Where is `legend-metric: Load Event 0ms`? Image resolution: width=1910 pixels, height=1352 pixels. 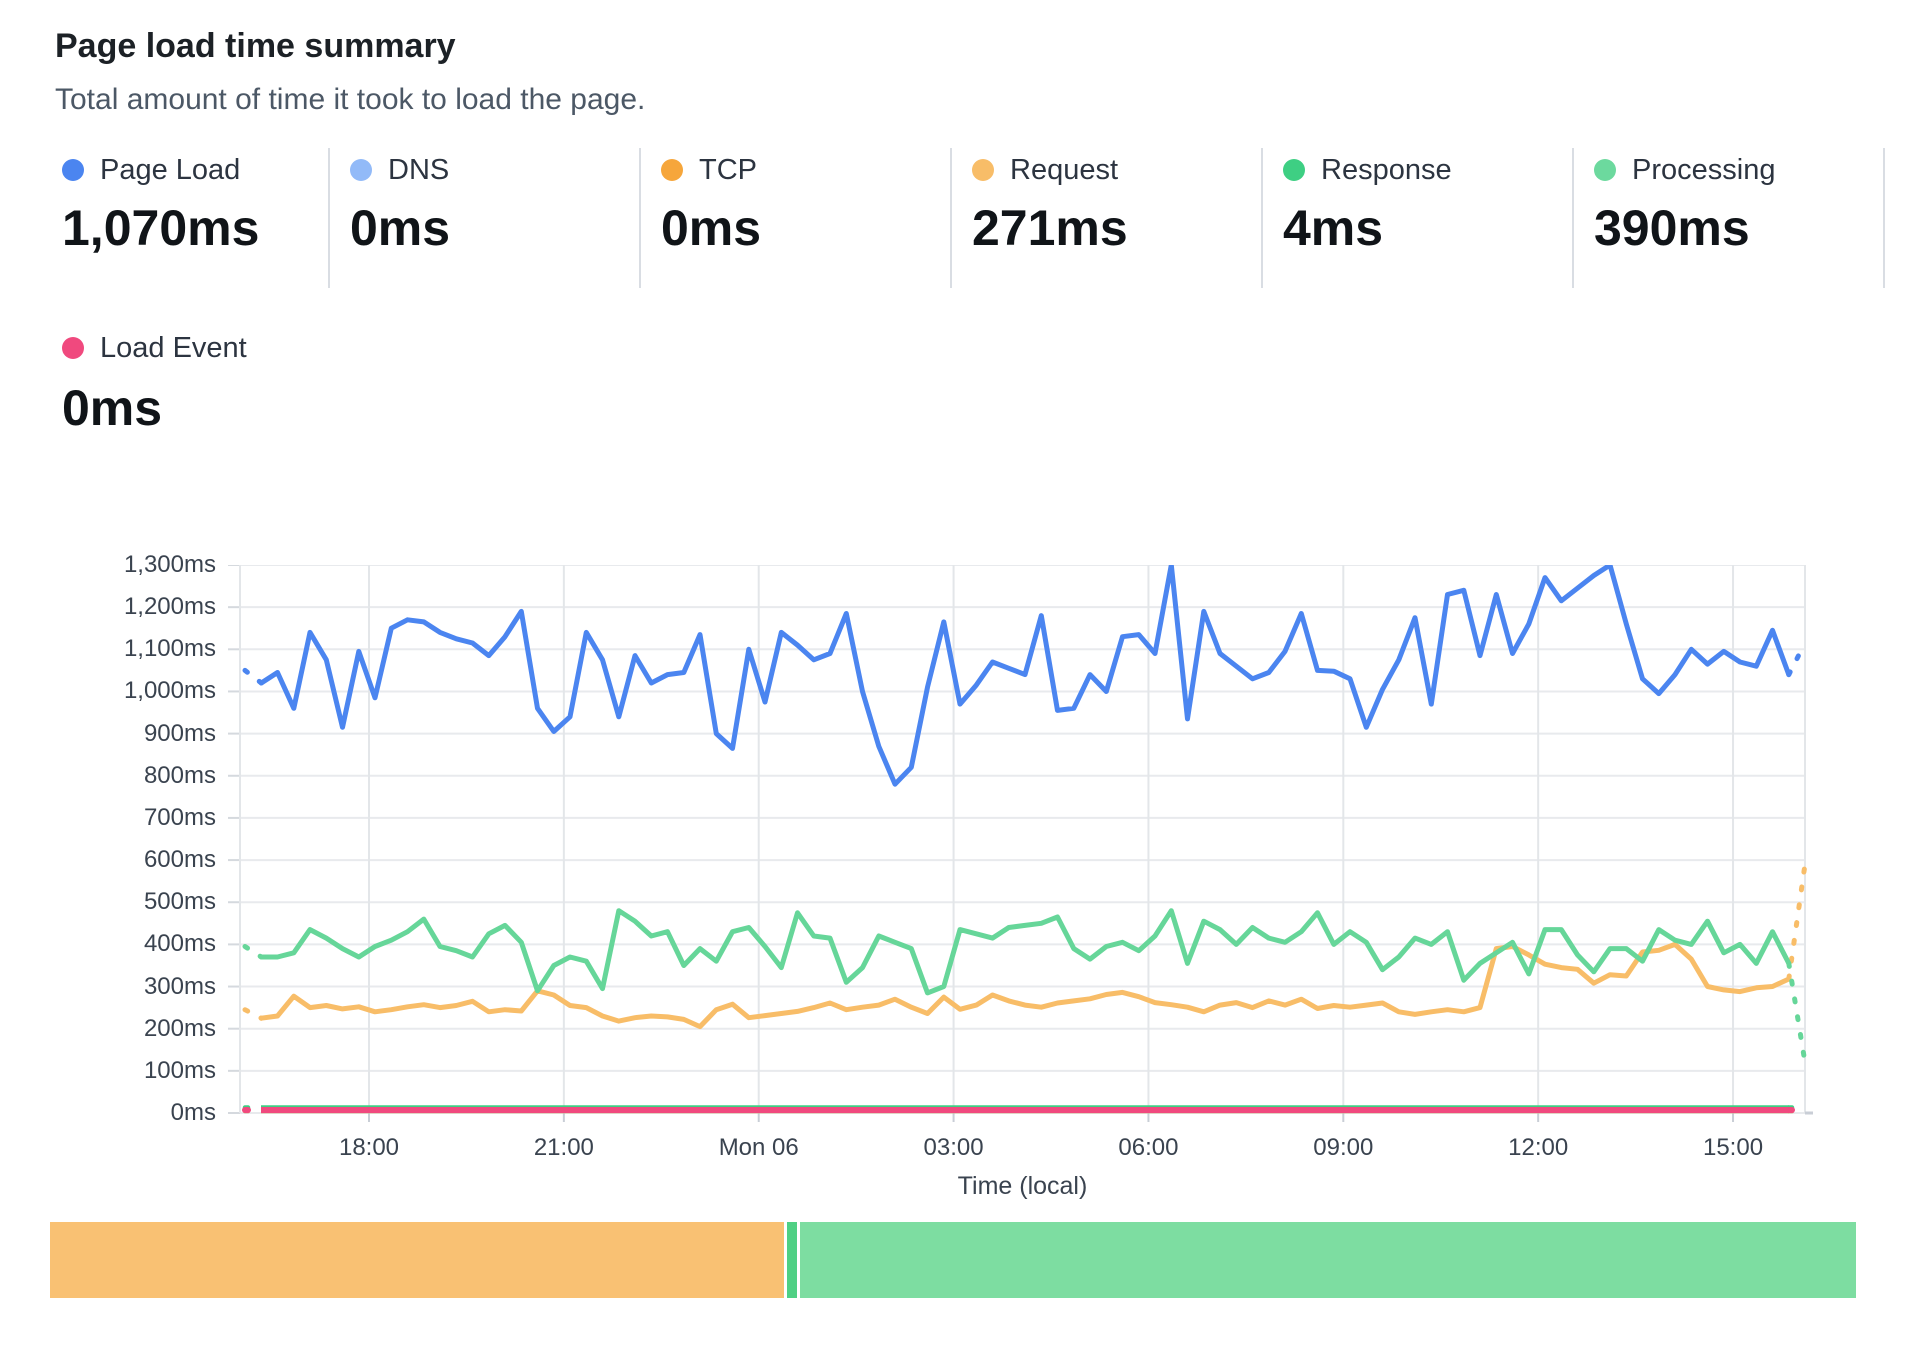 legend-metric: Load Event 0ms is located at coordinates (154, 396).